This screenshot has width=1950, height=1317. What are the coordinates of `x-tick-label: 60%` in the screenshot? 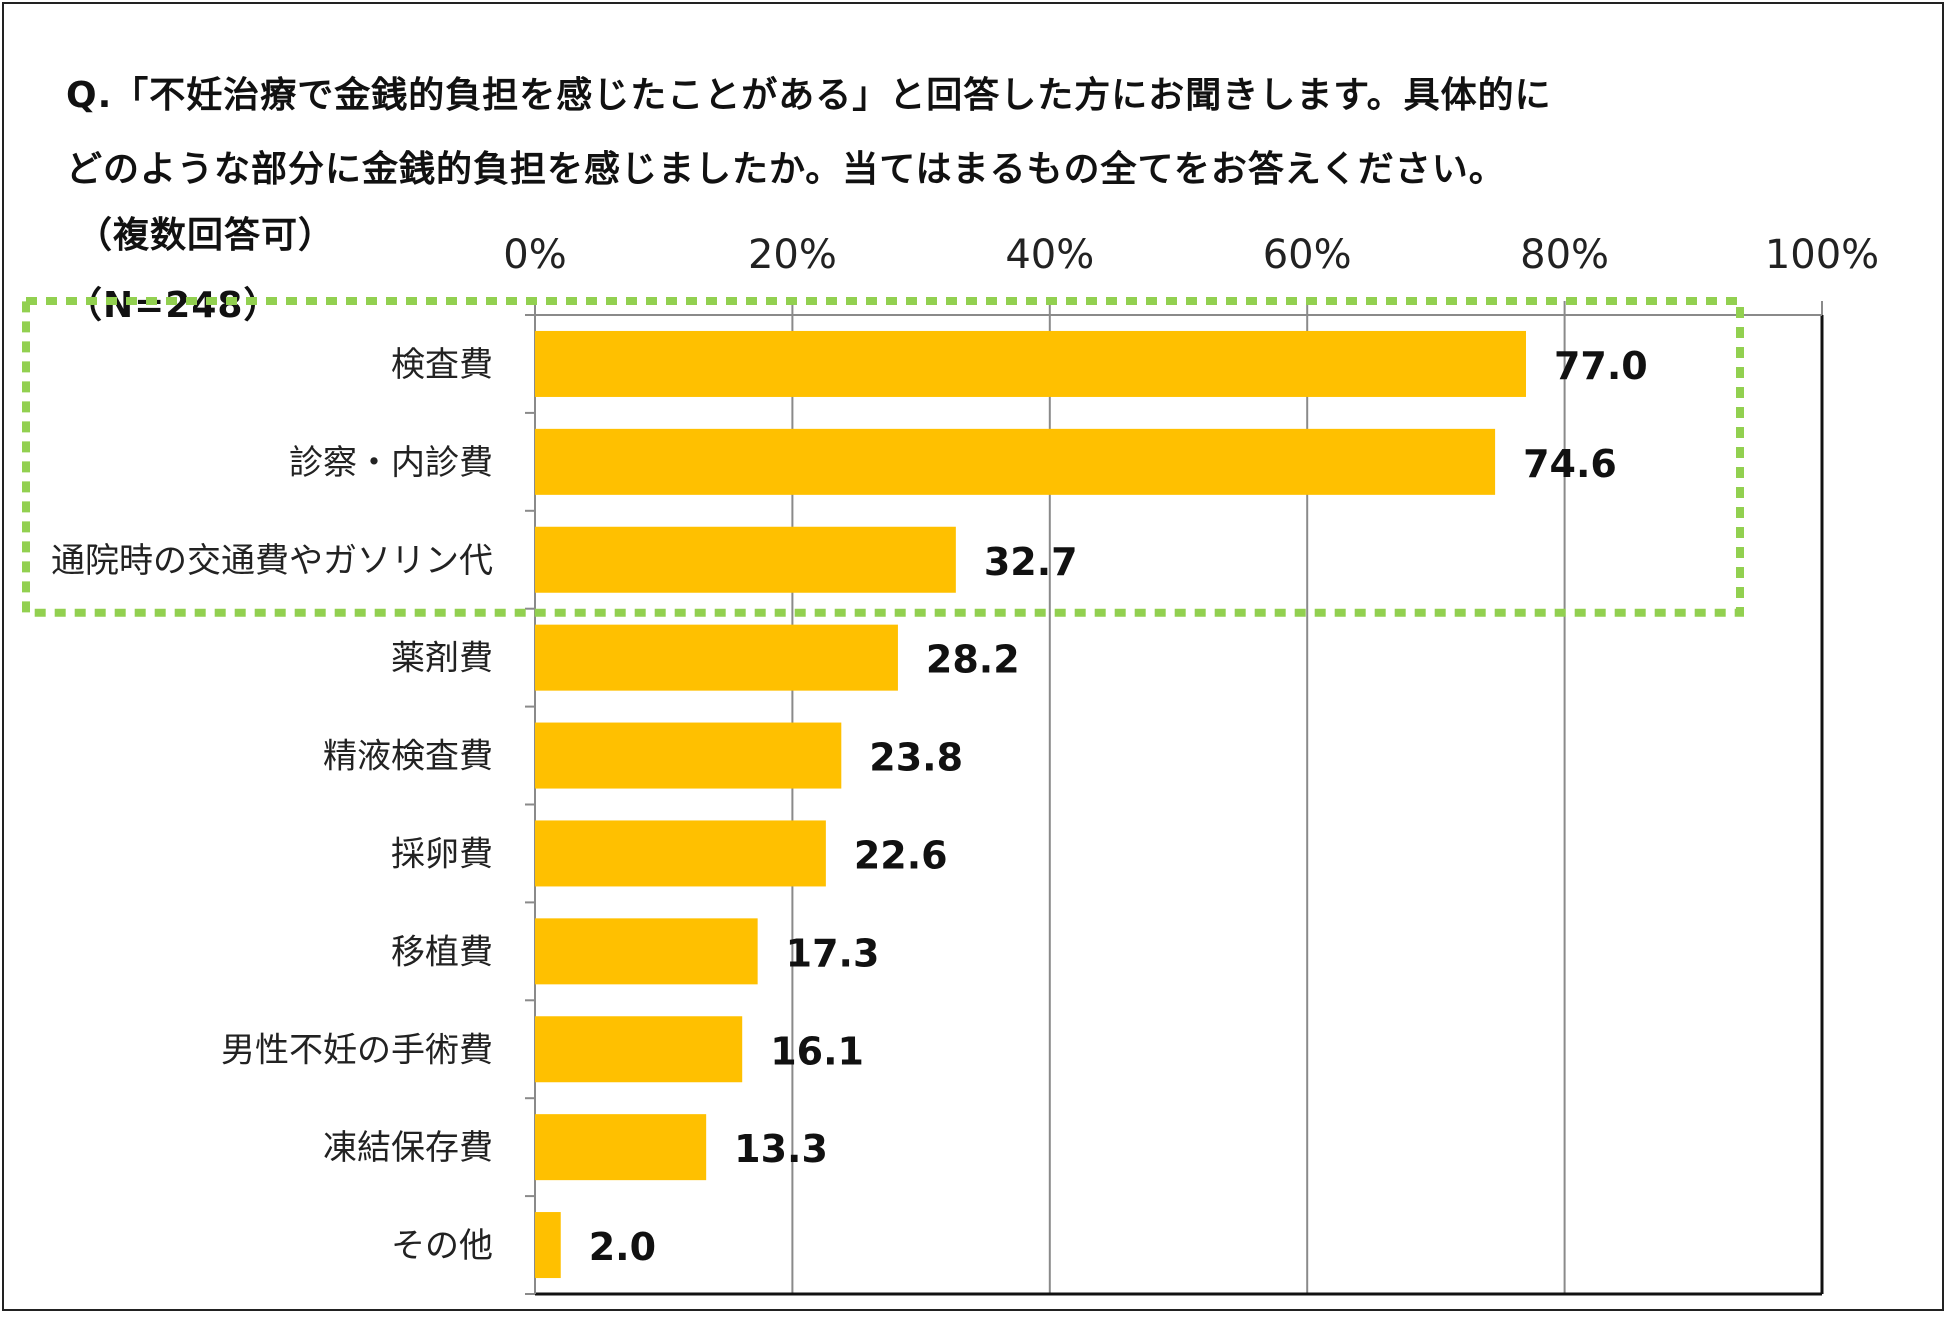 It's located at (1307, 255).